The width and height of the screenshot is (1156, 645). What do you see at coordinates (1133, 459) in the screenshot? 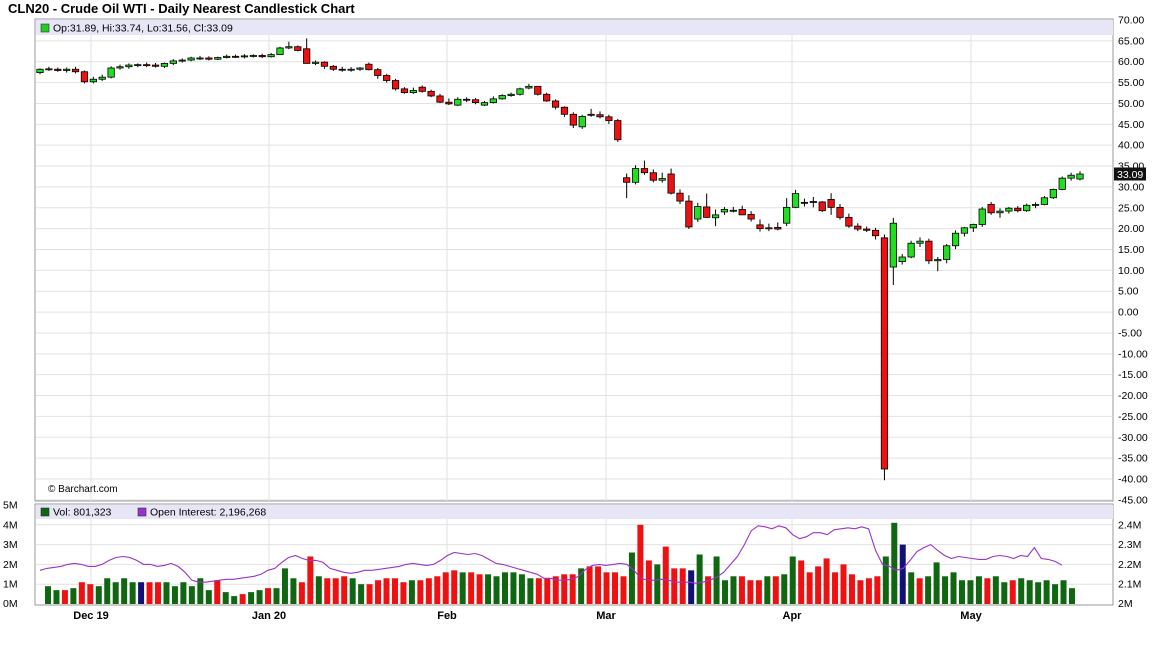
I see `y-tick-label: -35.00` at bounding box center [1133, 459].